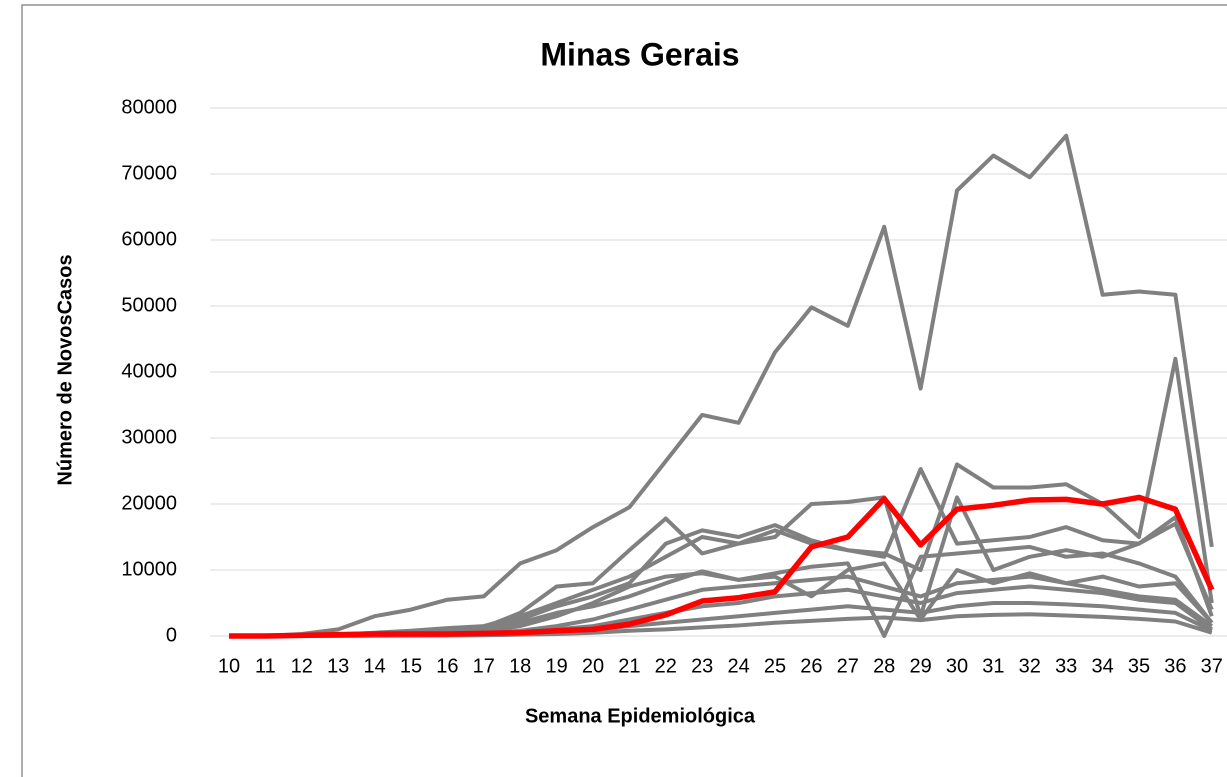  Describe the element at coordinates (1175, 666) in the screenshot. I see `x-tick-label: 36` at that location.